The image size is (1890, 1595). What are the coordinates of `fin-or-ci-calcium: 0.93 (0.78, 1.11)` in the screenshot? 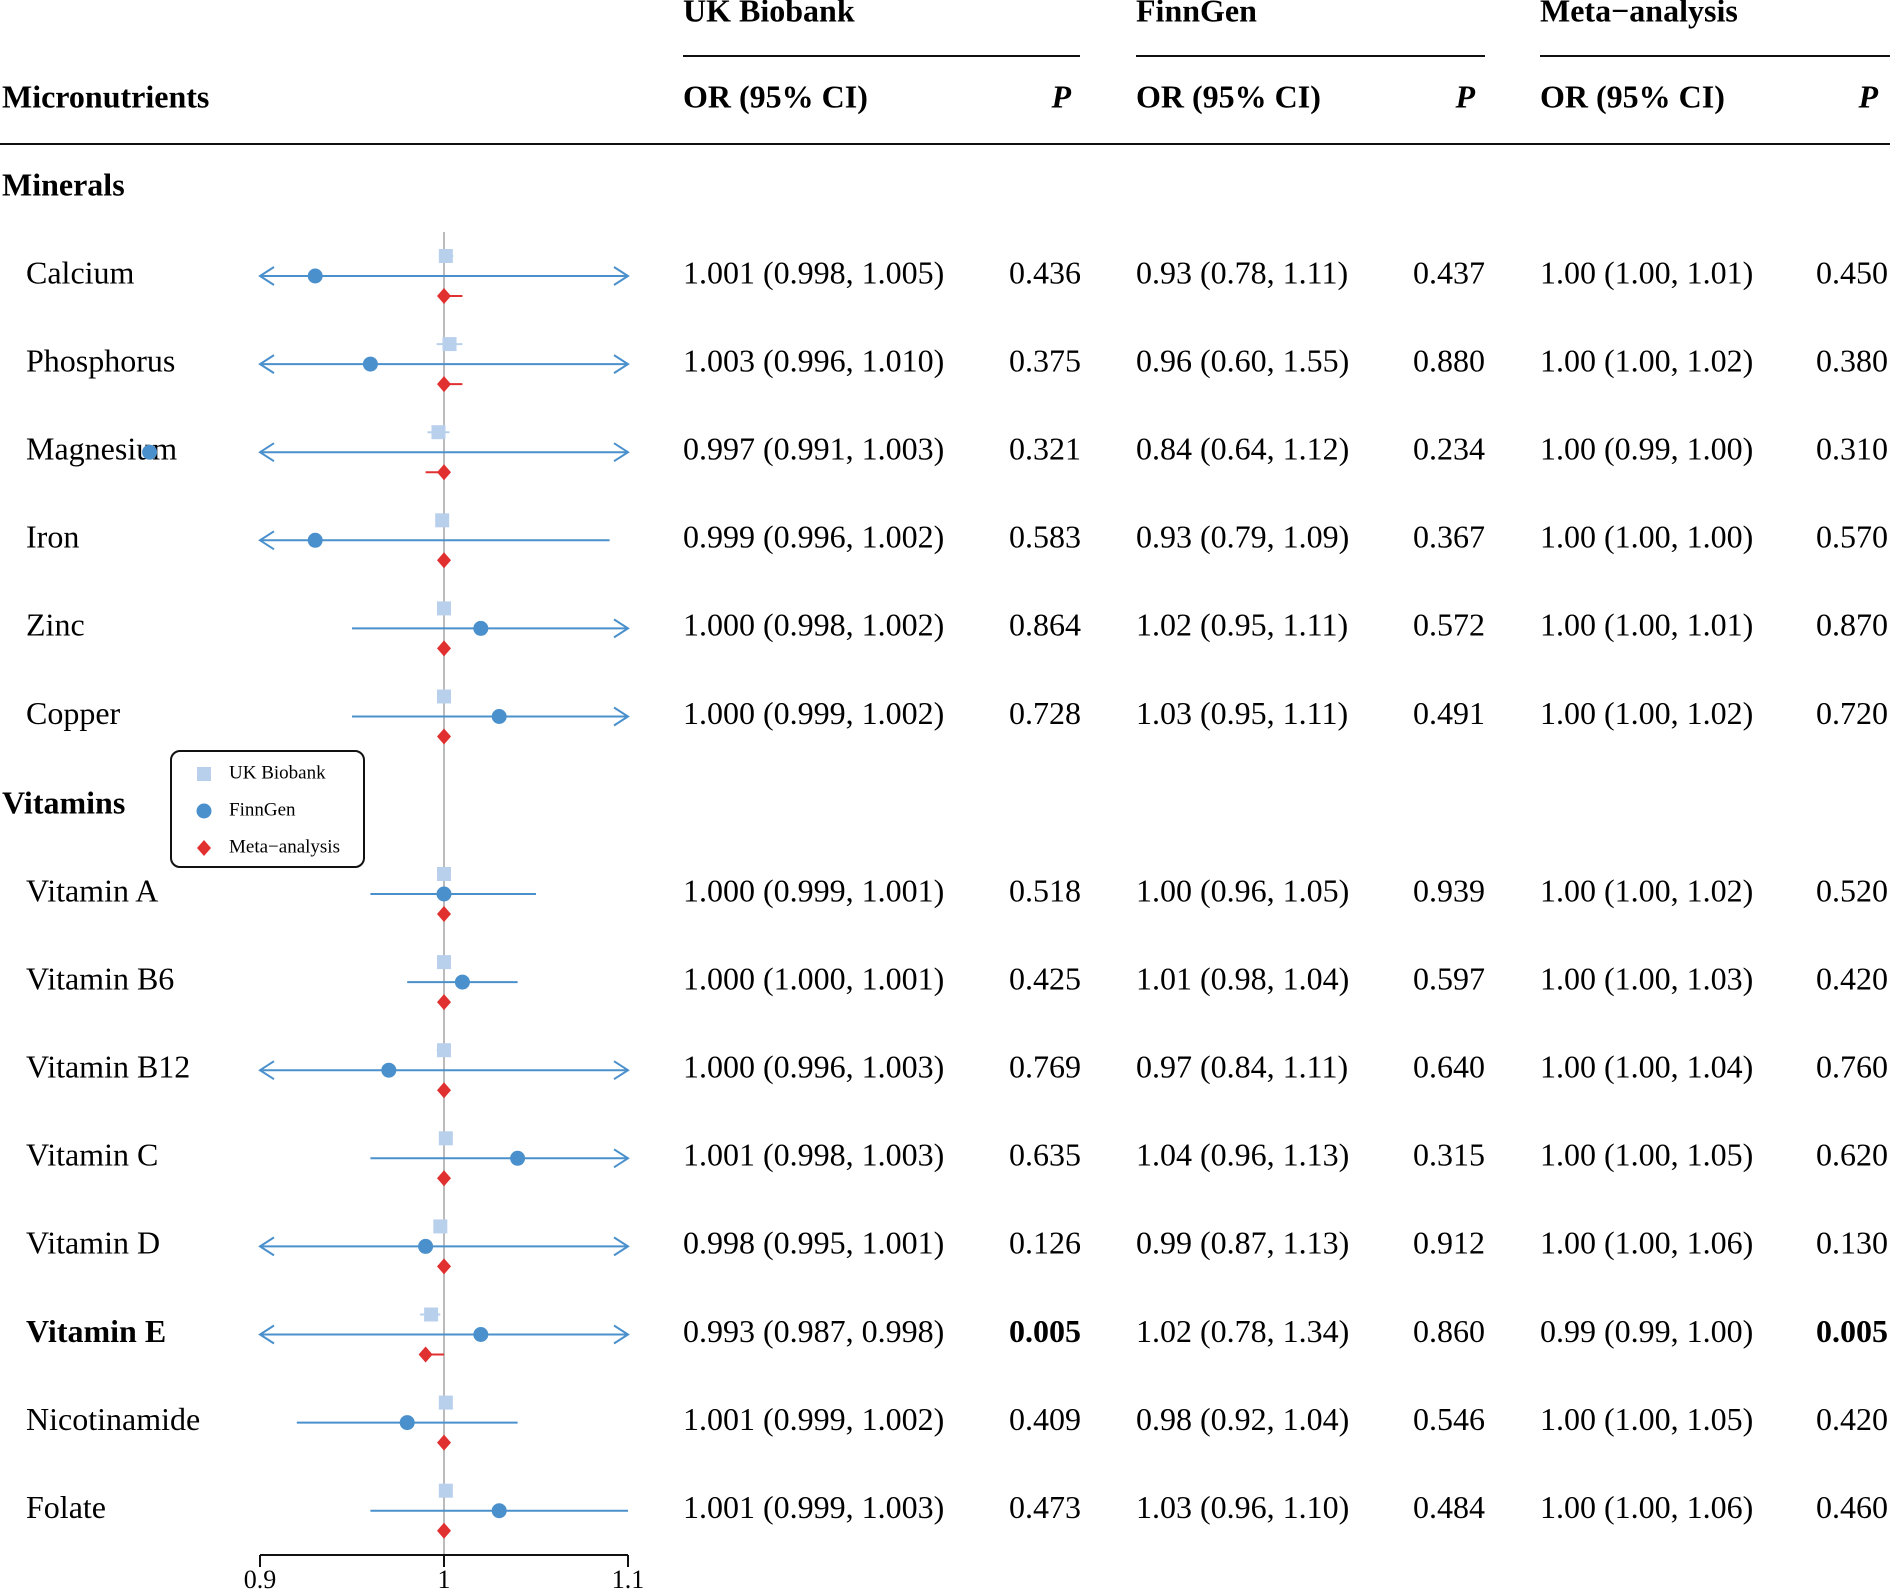 It's located at (1242, 272).